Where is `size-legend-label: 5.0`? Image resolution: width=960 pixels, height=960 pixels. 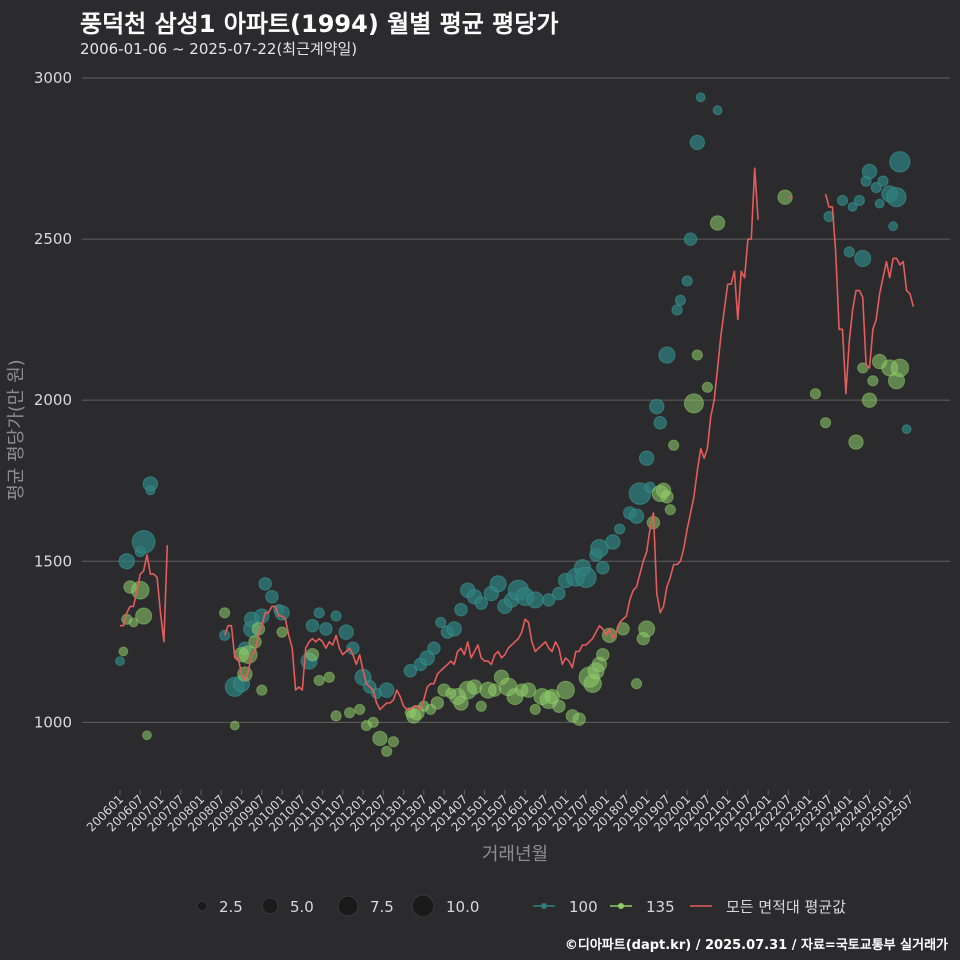 size-legend-label: 5.0 is located at coordinates (302, 907).